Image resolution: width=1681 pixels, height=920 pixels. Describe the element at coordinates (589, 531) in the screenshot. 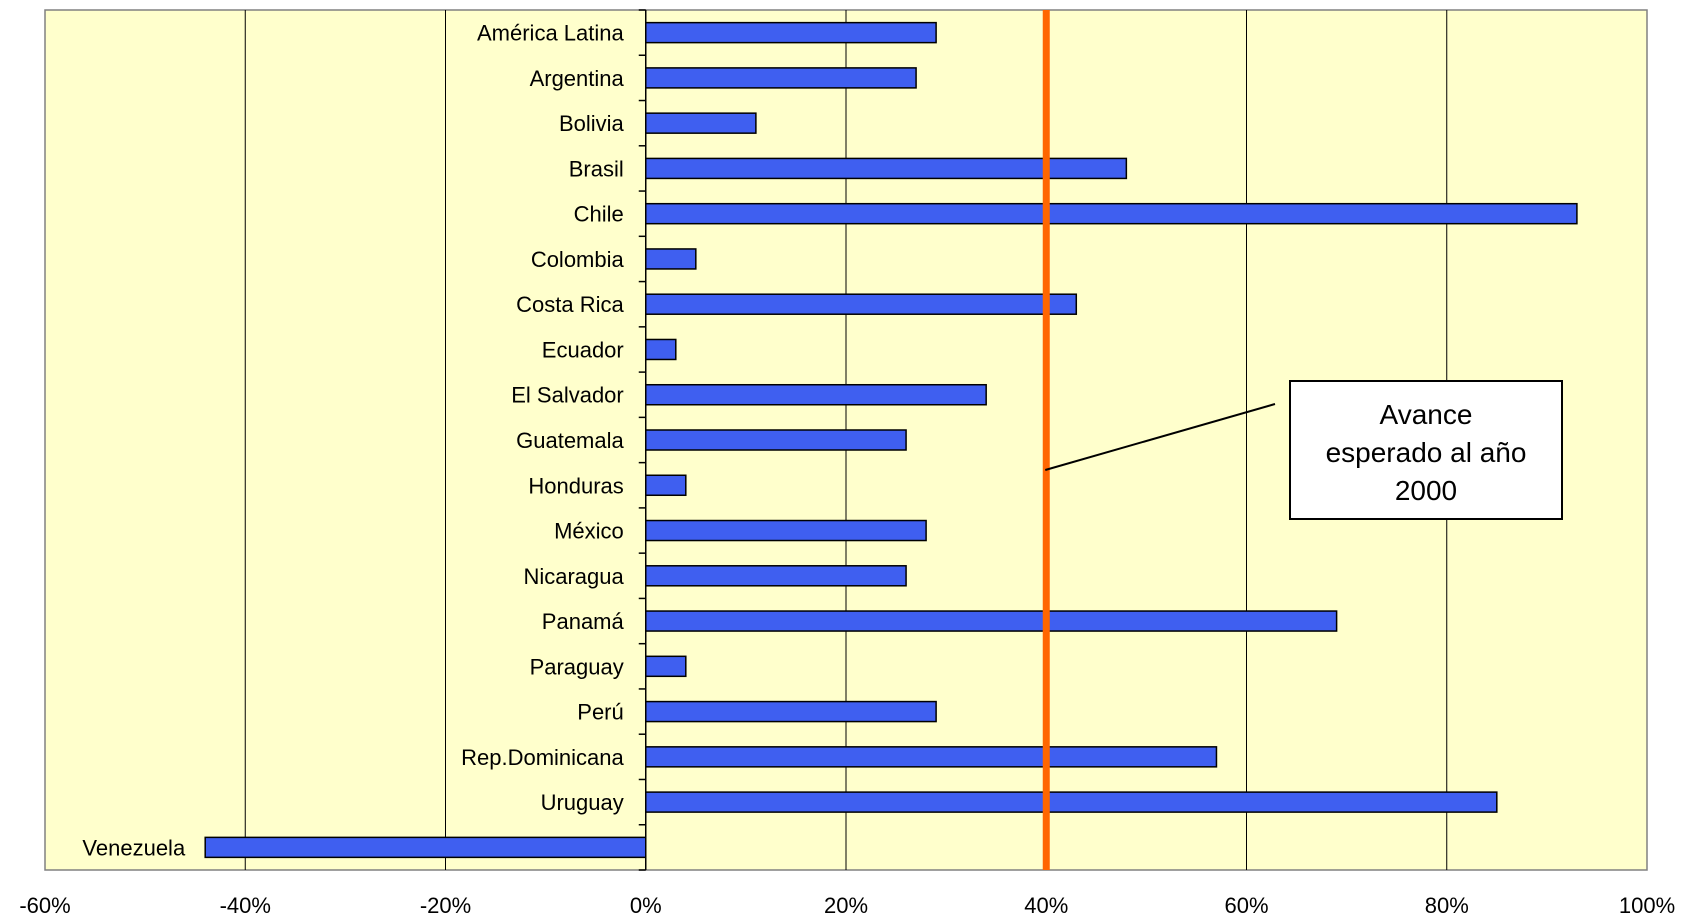

I see `category-label: México` at that location.